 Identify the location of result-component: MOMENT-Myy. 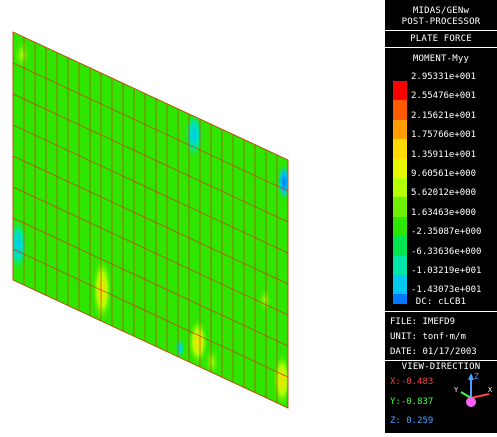
(441, 59).